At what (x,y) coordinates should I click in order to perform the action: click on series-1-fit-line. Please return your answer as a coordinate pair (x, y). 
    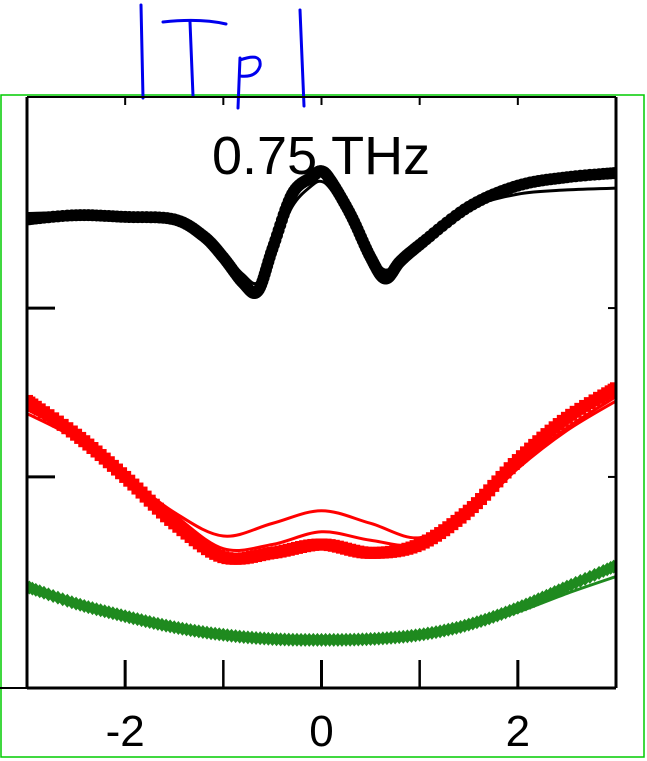
    Looking at the image, I should click on (321, 232).